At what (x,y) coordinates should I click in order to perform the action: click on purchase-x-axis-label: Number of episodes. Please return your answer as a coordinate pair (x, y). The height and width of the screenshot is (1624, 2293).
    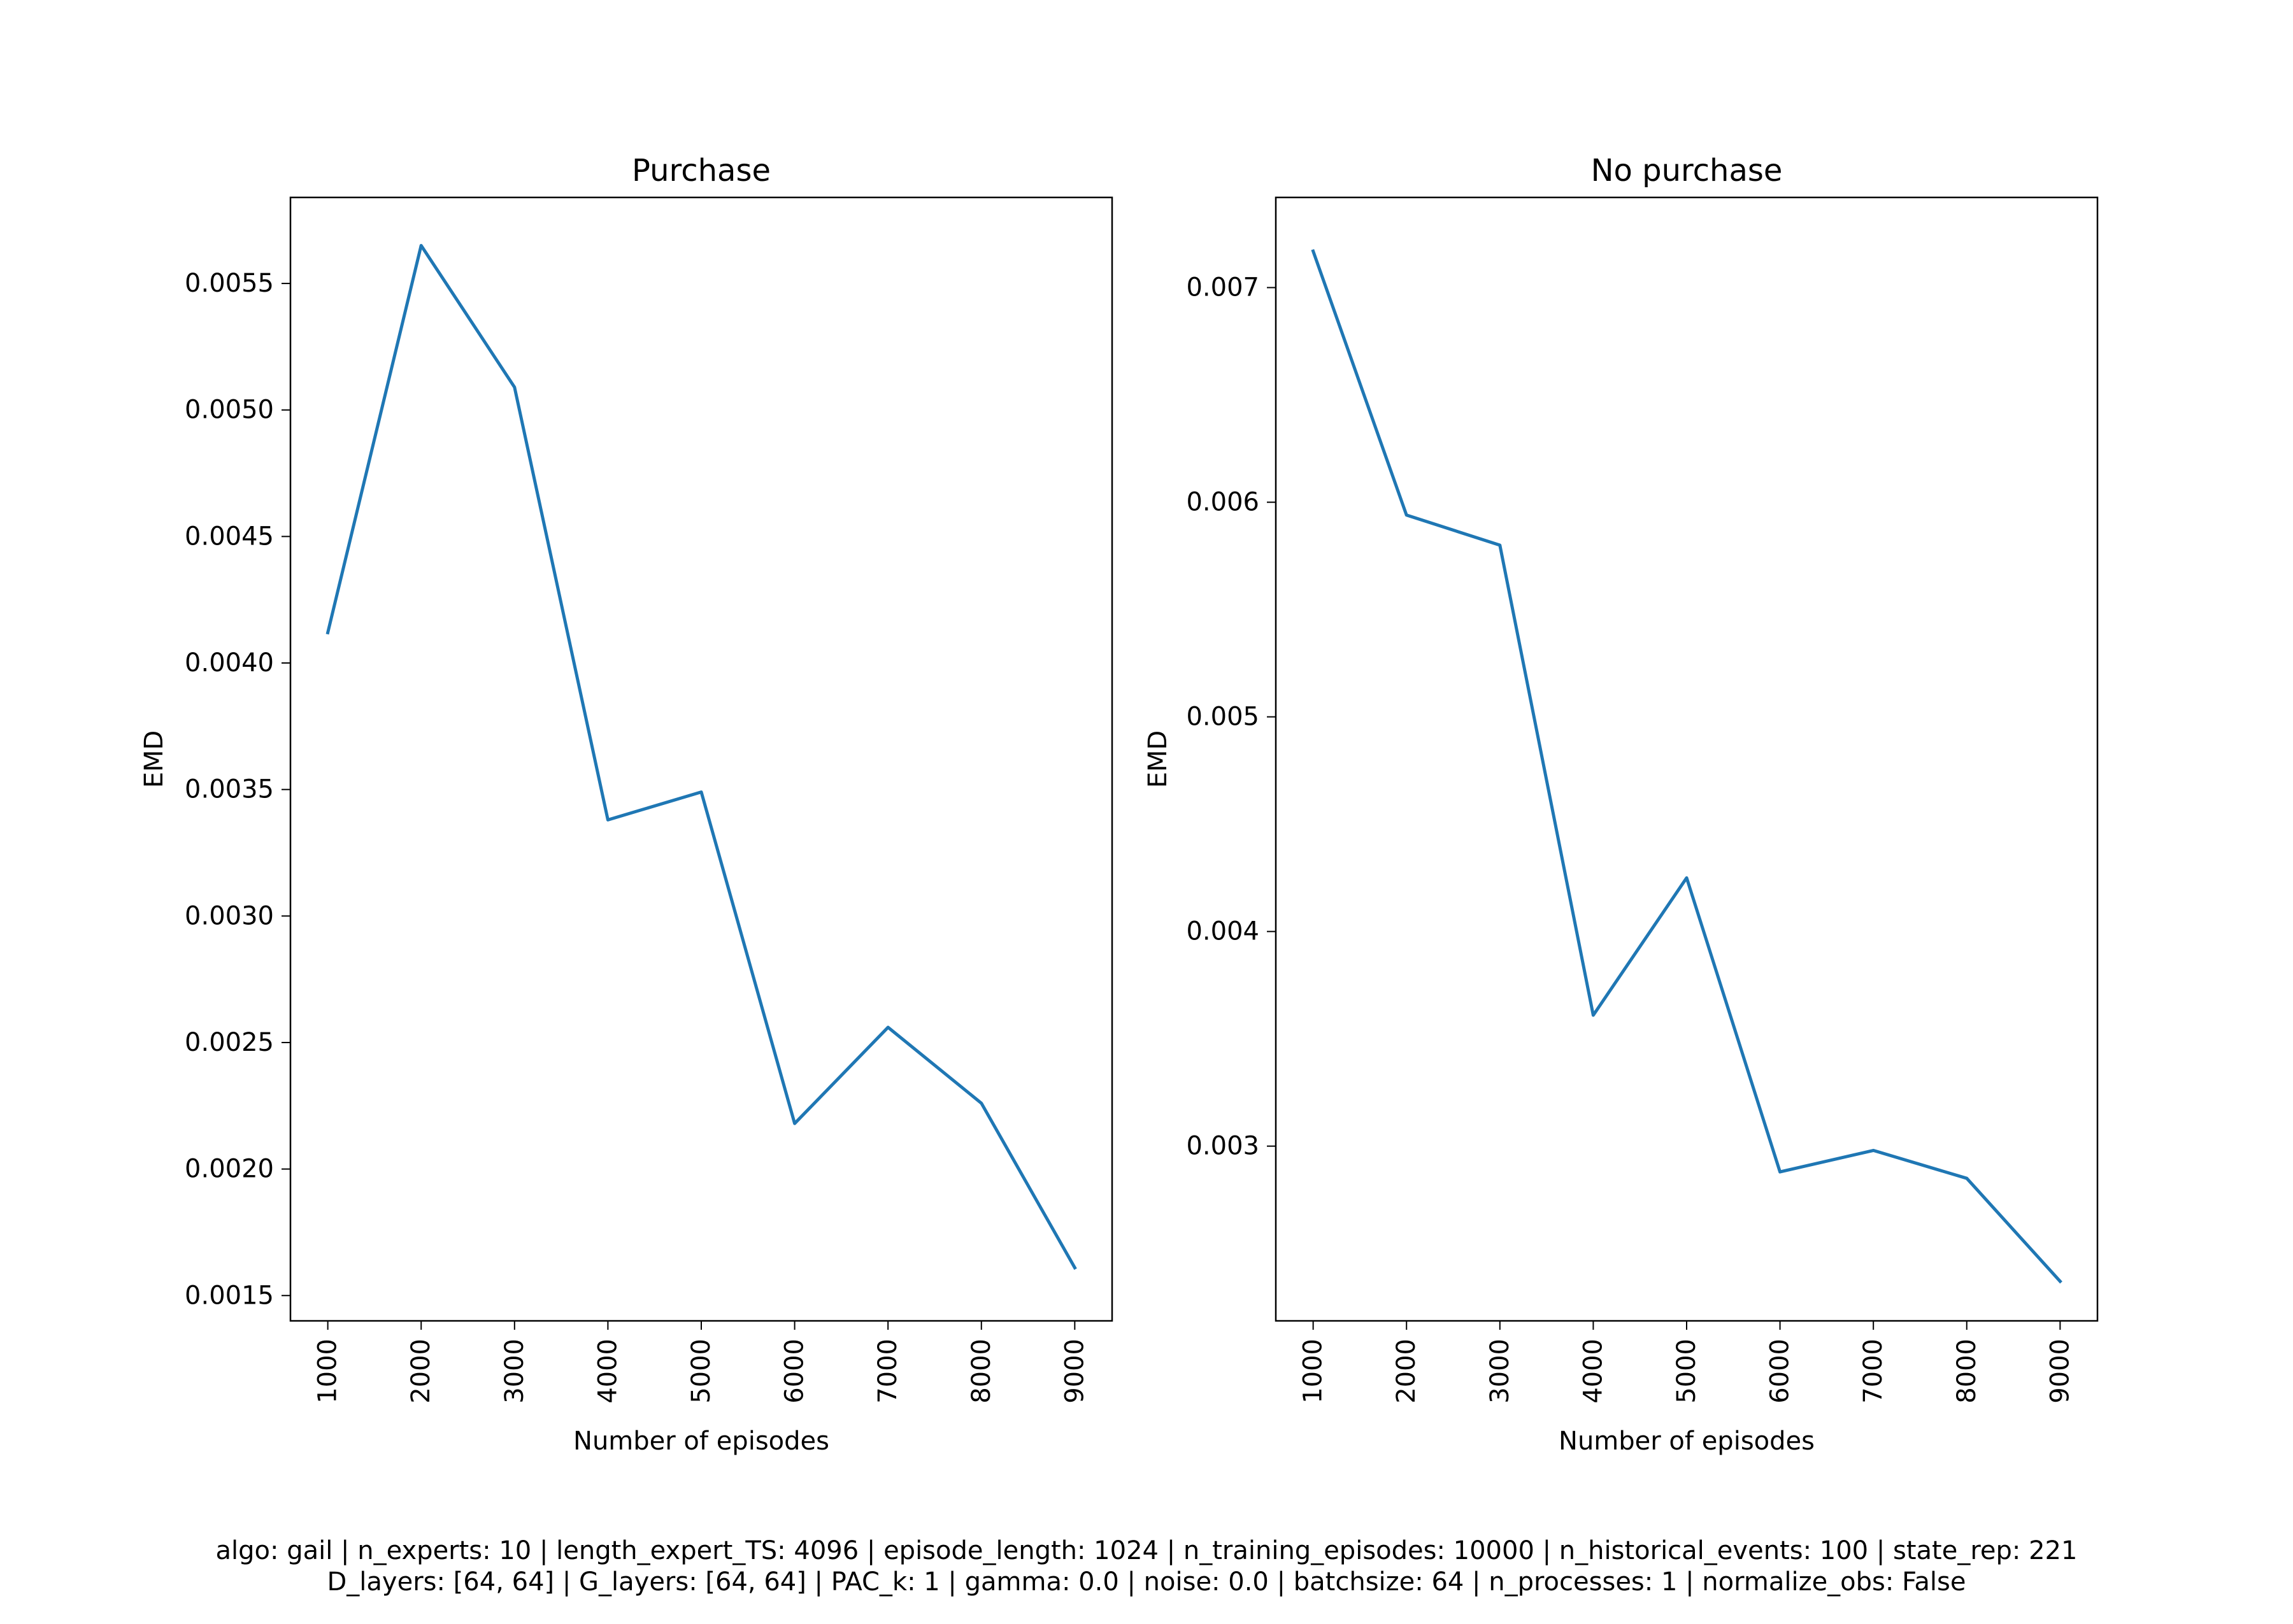
    Looking at the image, I should click on (701, 1441).